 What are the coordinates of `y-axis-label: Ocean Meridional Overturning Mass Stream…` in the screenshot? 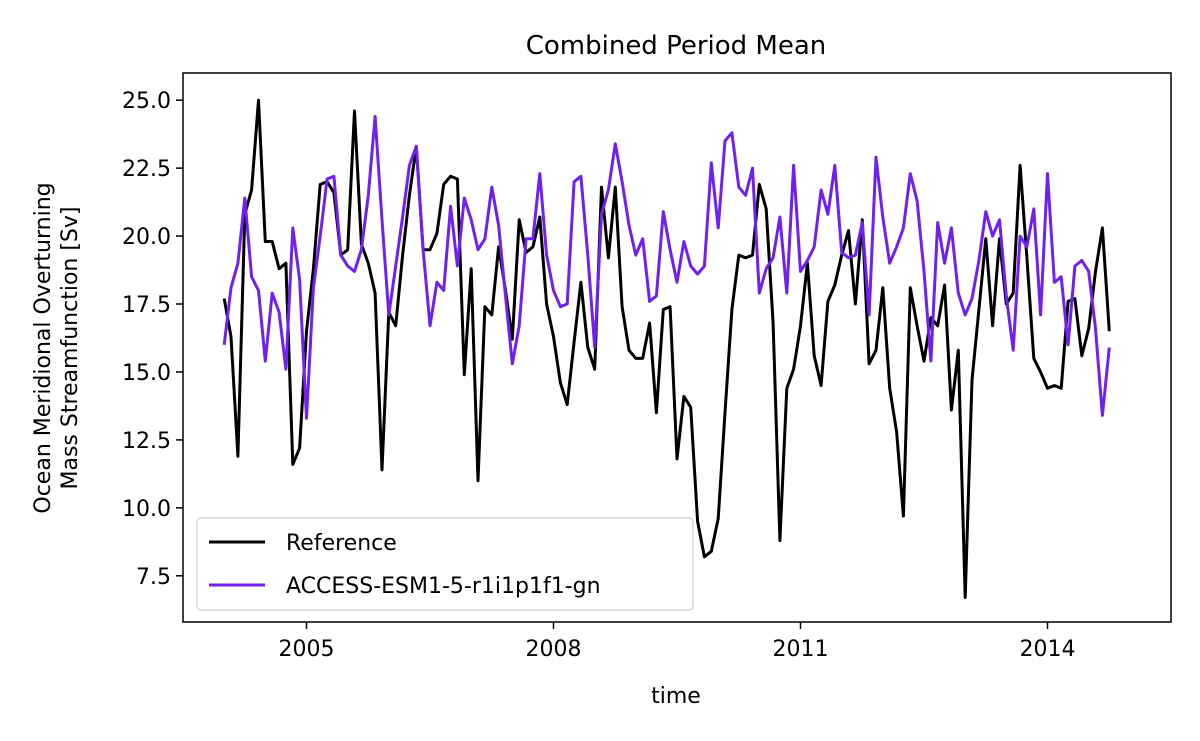 It's located at (57, 347).